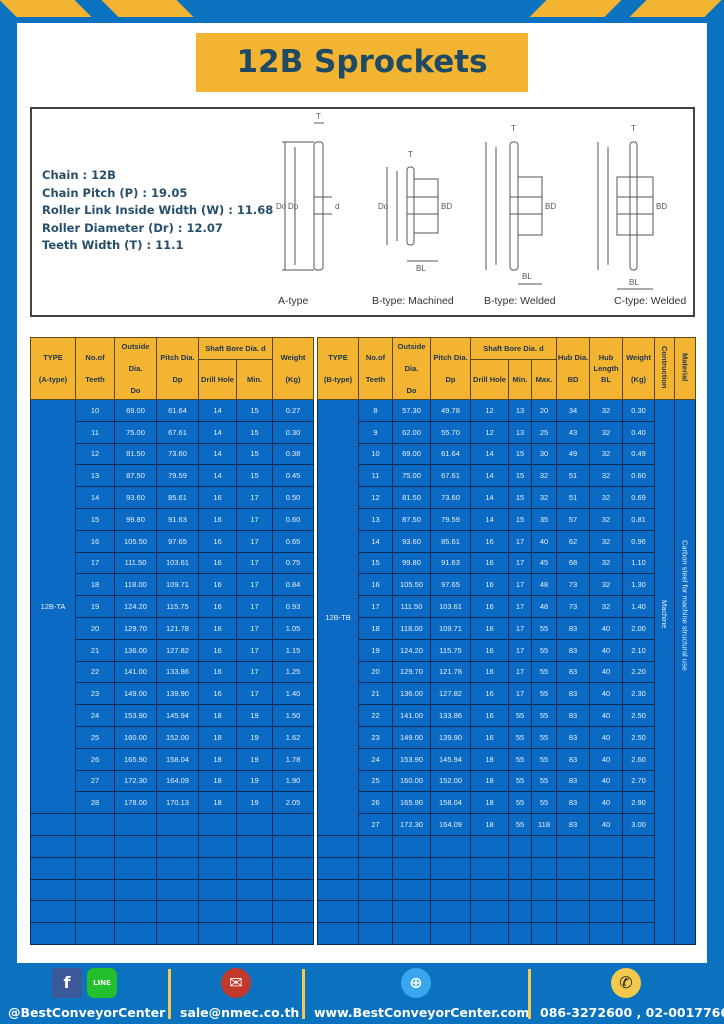  Describe the element at coordinates (338, 617) in the screenshot. I see `type-cell: 12B-TB` at that location.